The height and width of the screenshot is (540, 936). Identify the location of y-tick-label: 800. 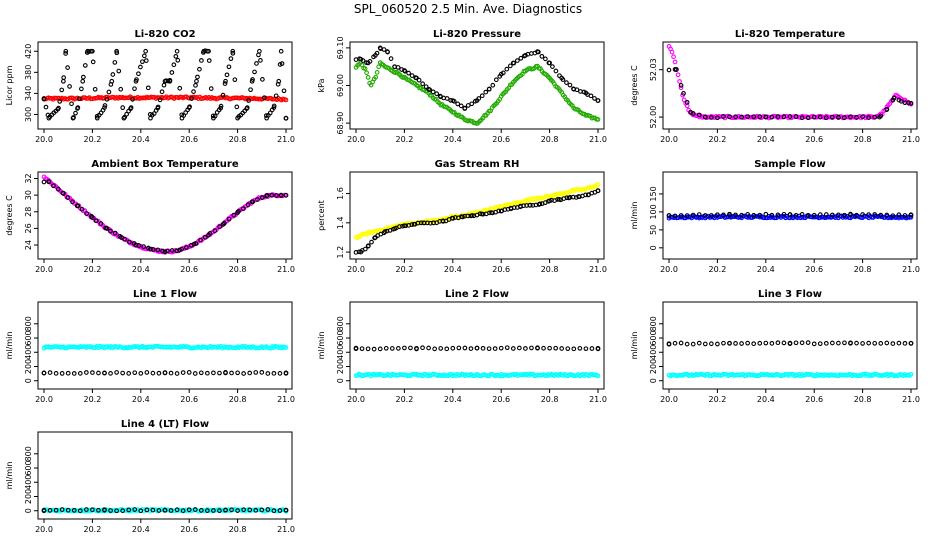
(28, 323).